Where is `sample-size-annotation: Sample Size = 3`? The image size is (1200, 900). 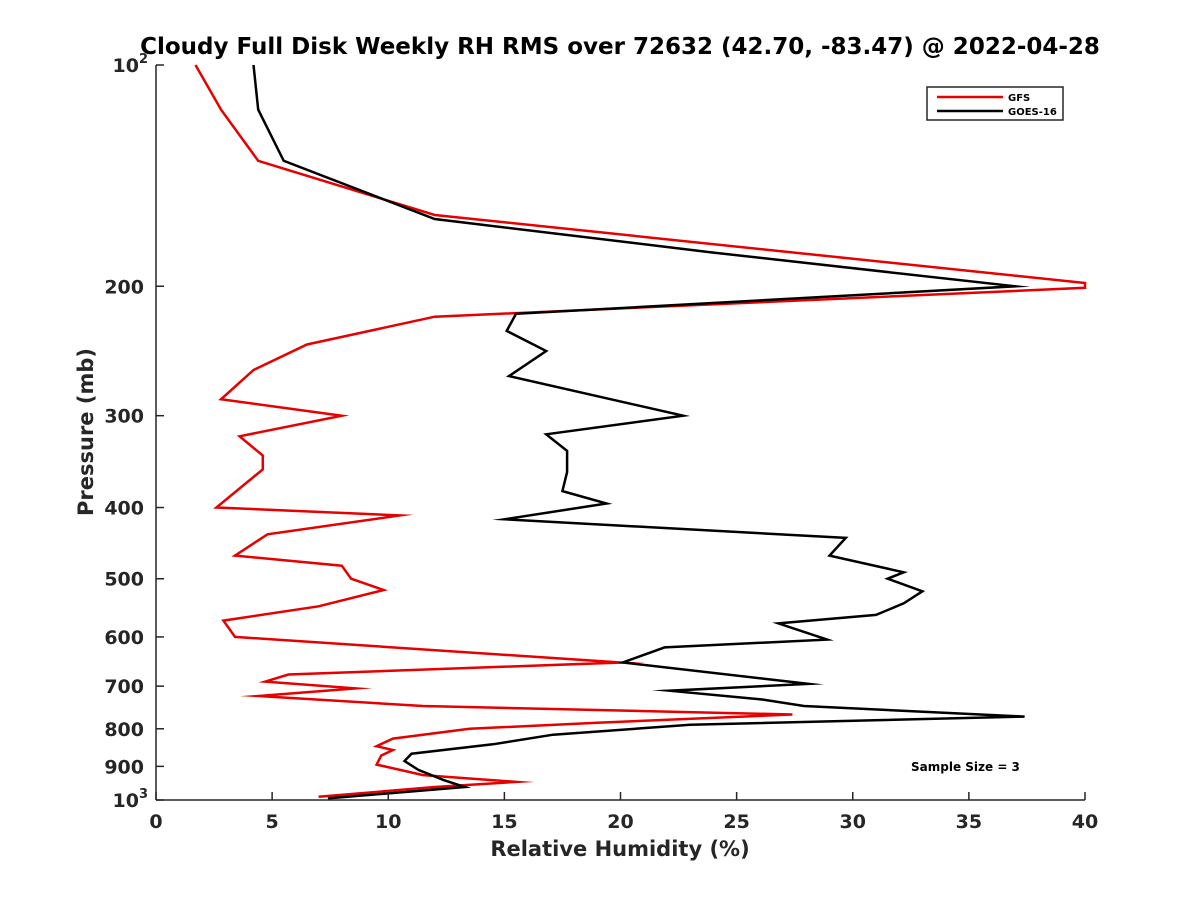 sample-size-annotation: Sample Size = 3 is located at coordinates (965, 767).